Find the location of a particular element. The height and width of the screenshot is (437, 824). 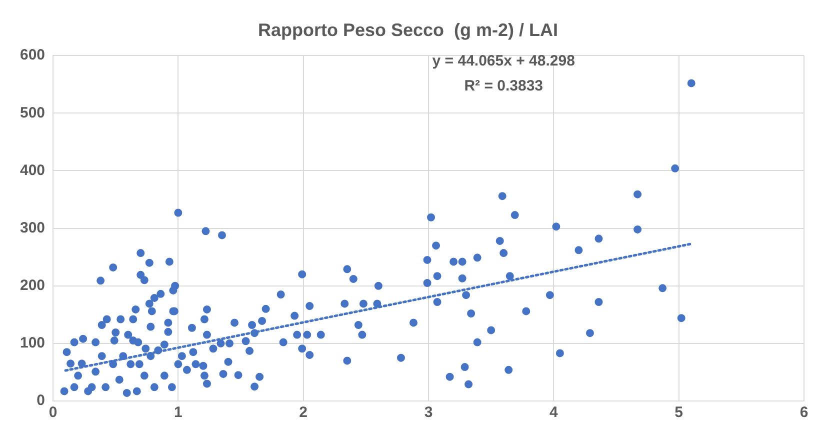

x-tick-label: 2 is located at coordinates (303, 413).